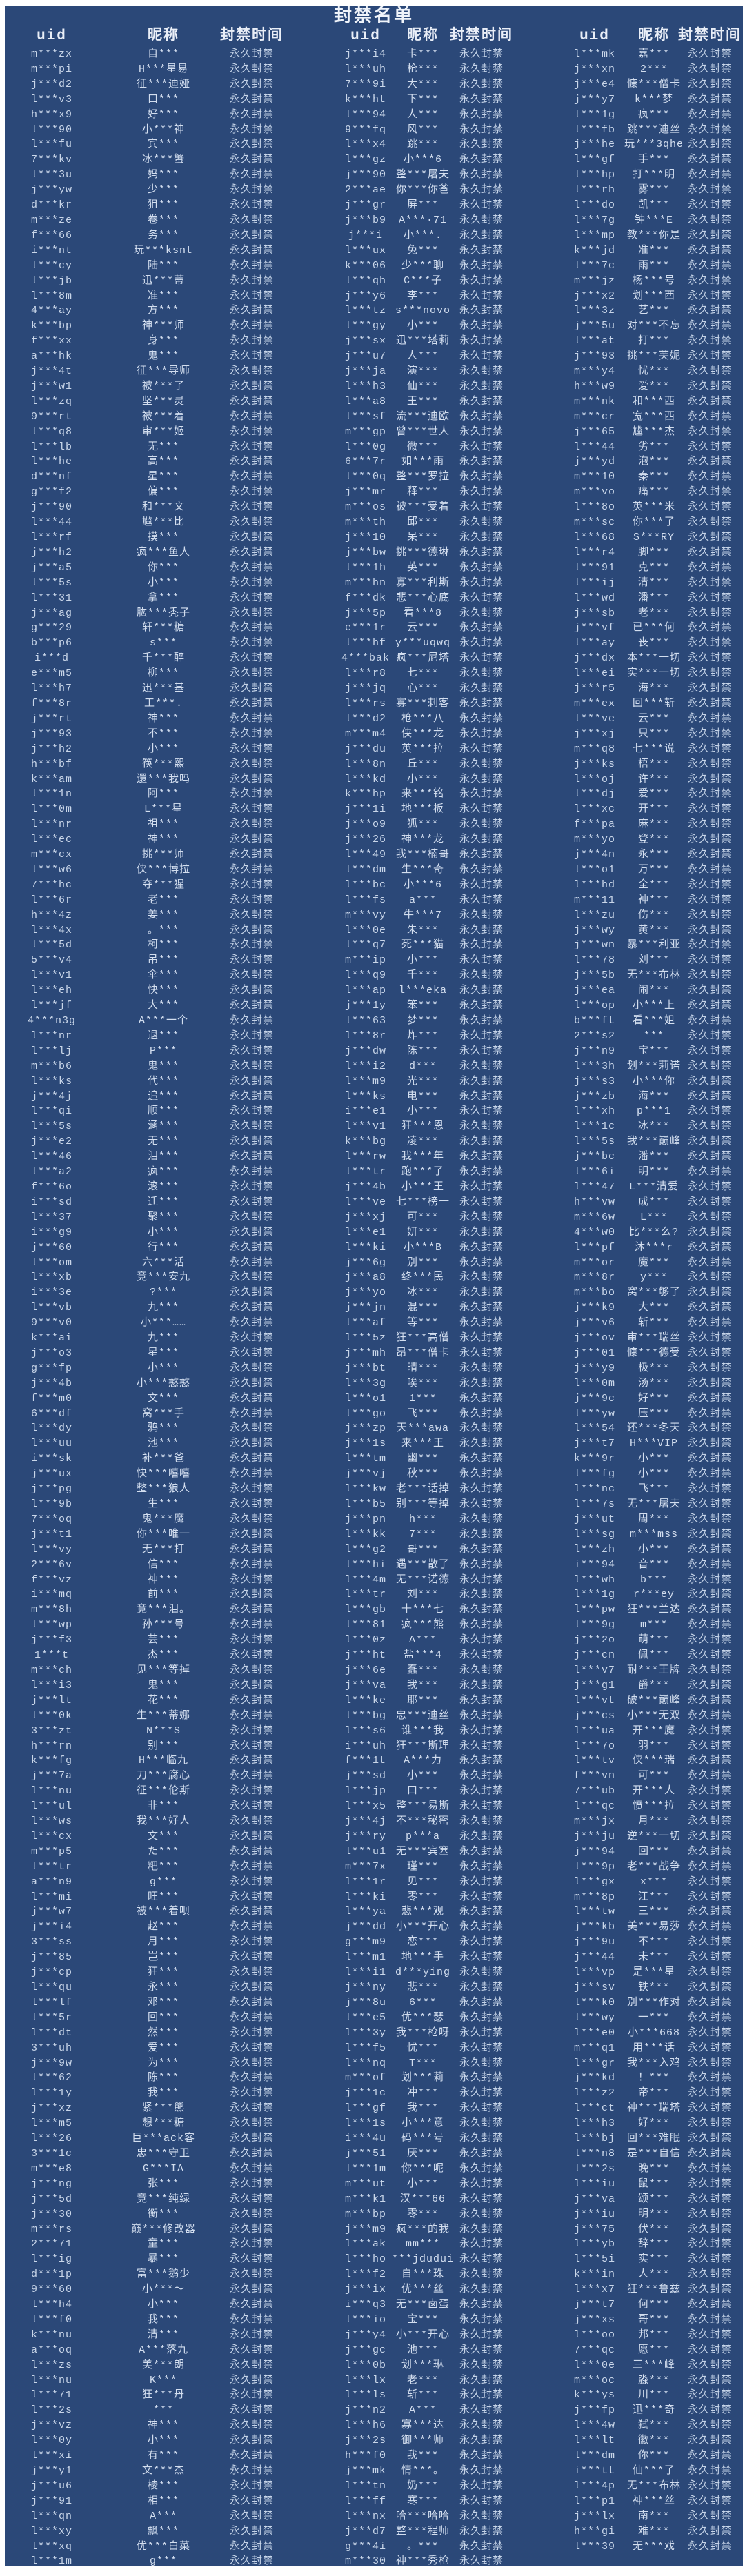  I want to click on uid-cell: l***hp, so click(594, 175).